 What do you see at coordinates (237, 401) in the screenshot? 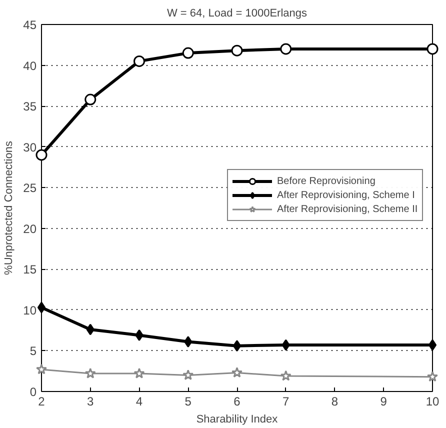
I see `x-tick-label: 6` at bounding box center [237, 401].